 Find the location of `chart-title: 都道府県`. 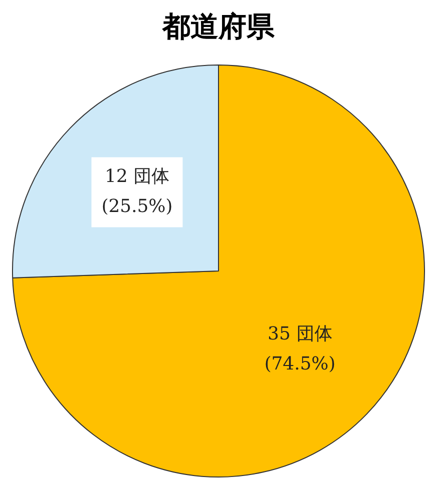

chart-title: 都道府県 is located at coordinates (218, 27).